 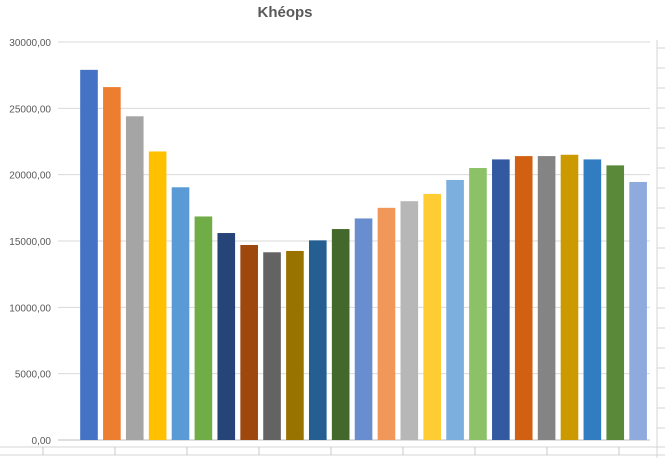 I want to click on chart-title: Khéops, so click(x=285, y=12).